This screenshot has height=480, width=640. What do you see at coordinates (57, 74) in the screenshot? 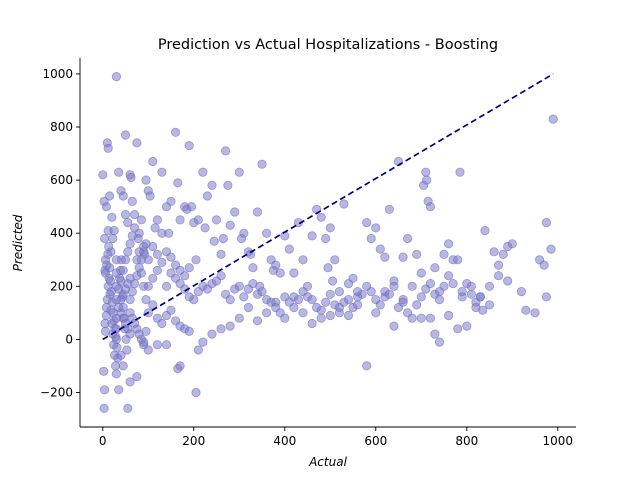
I see `y-tick-label: 1000` at bounding box center [57, 74].